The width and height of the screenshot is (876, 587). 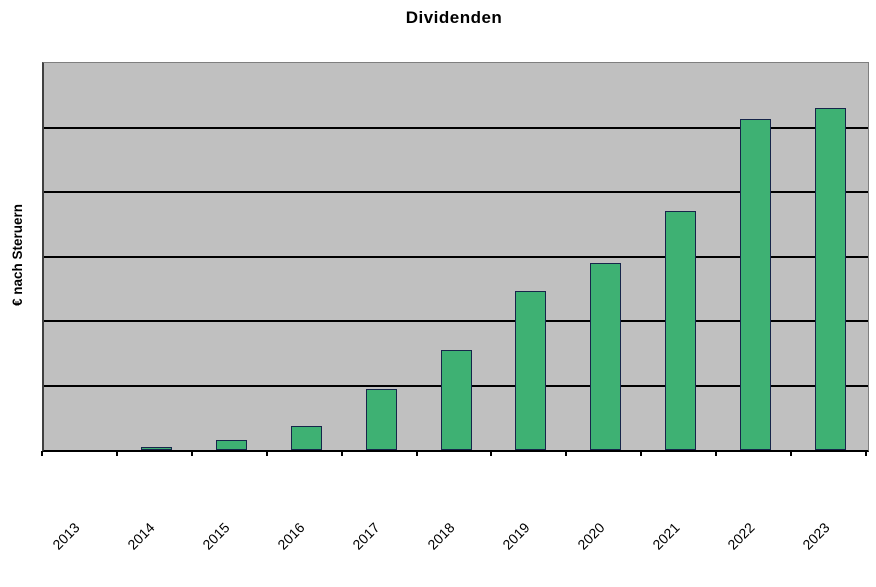 I want to click on chart-title: Dividenden, so click(x=454, y=17).